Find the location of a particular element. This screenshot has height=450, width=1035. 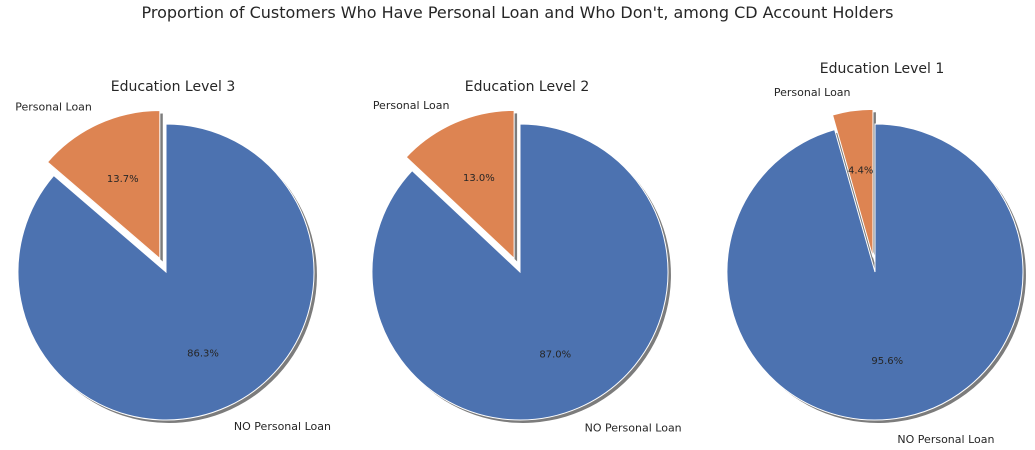

pie-value-label: 13.7% is located at coordinates (123, 179).